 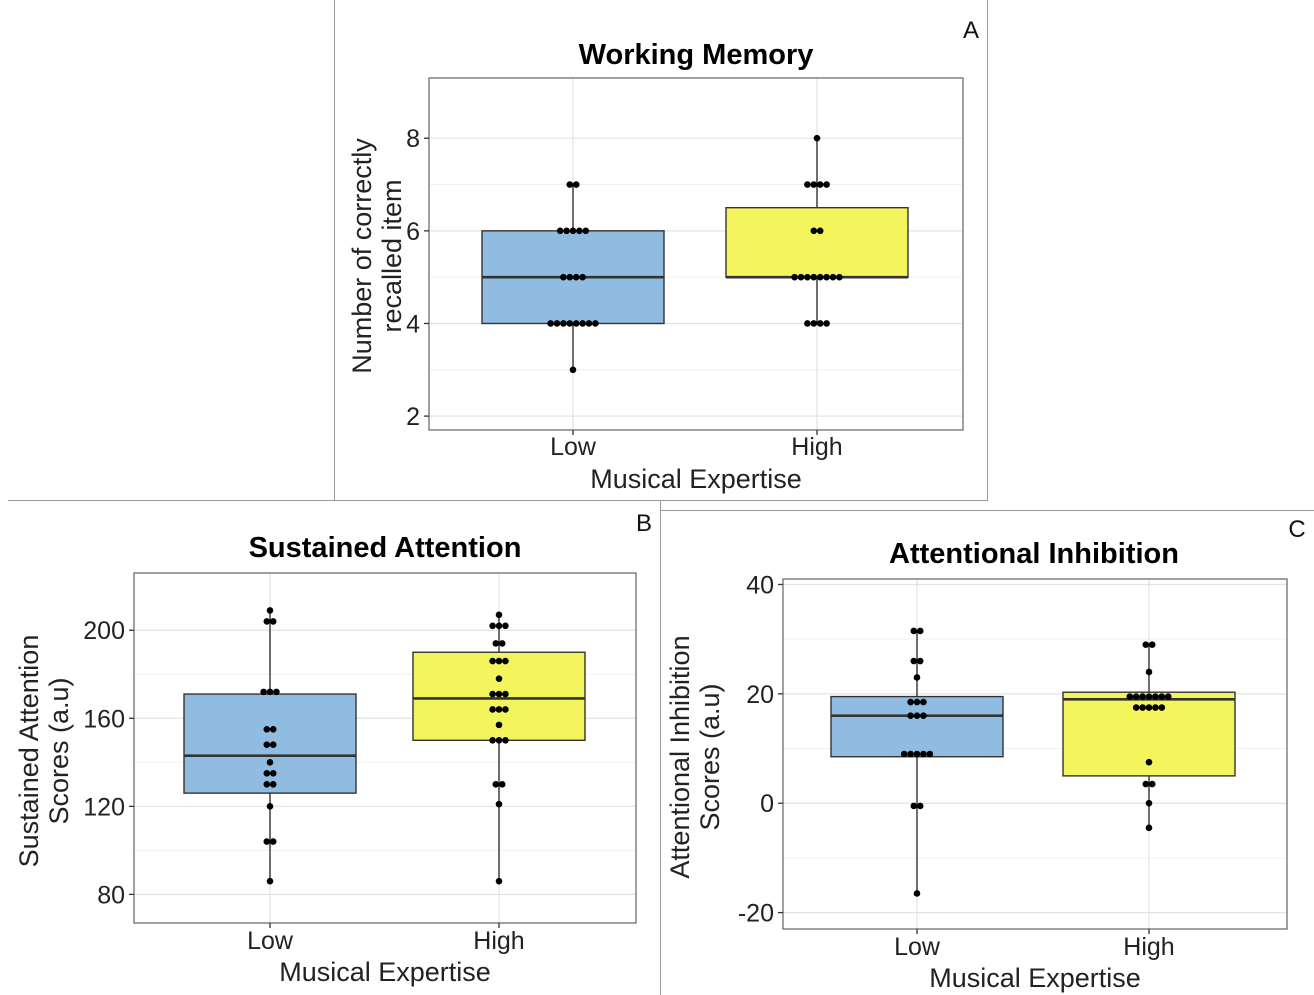 What do you see at coordinates (767, 804) in the screenshot?
I see `y-tick-label: 0` at bounding box center [767, 804].